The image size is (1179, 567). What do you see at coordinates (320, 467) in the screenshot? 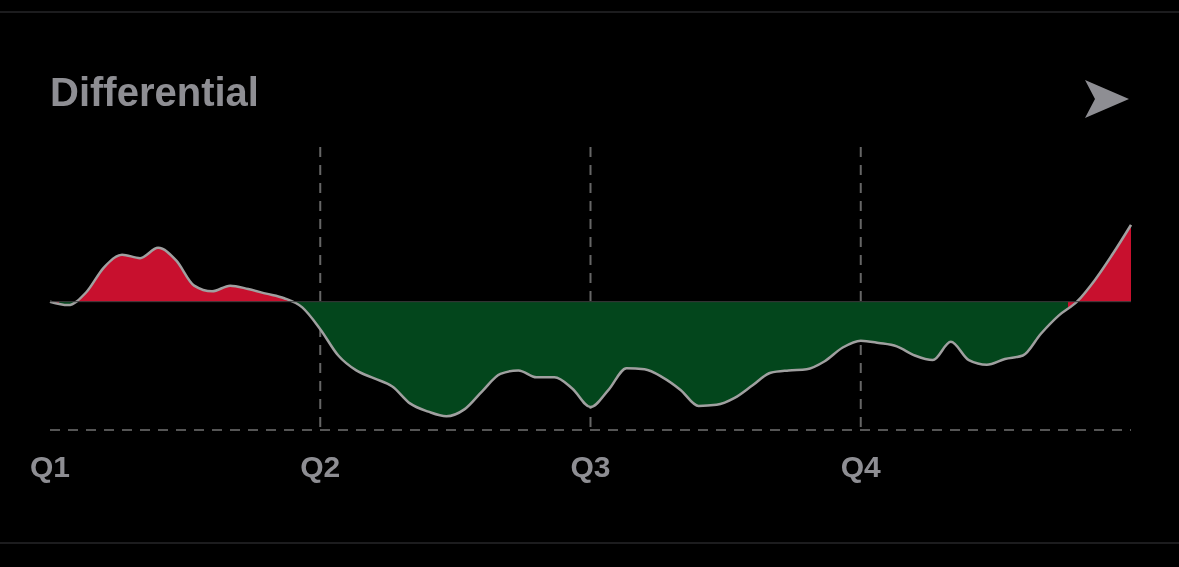
I see `x-tick-label: Q2` at bounding box center [320, 467].